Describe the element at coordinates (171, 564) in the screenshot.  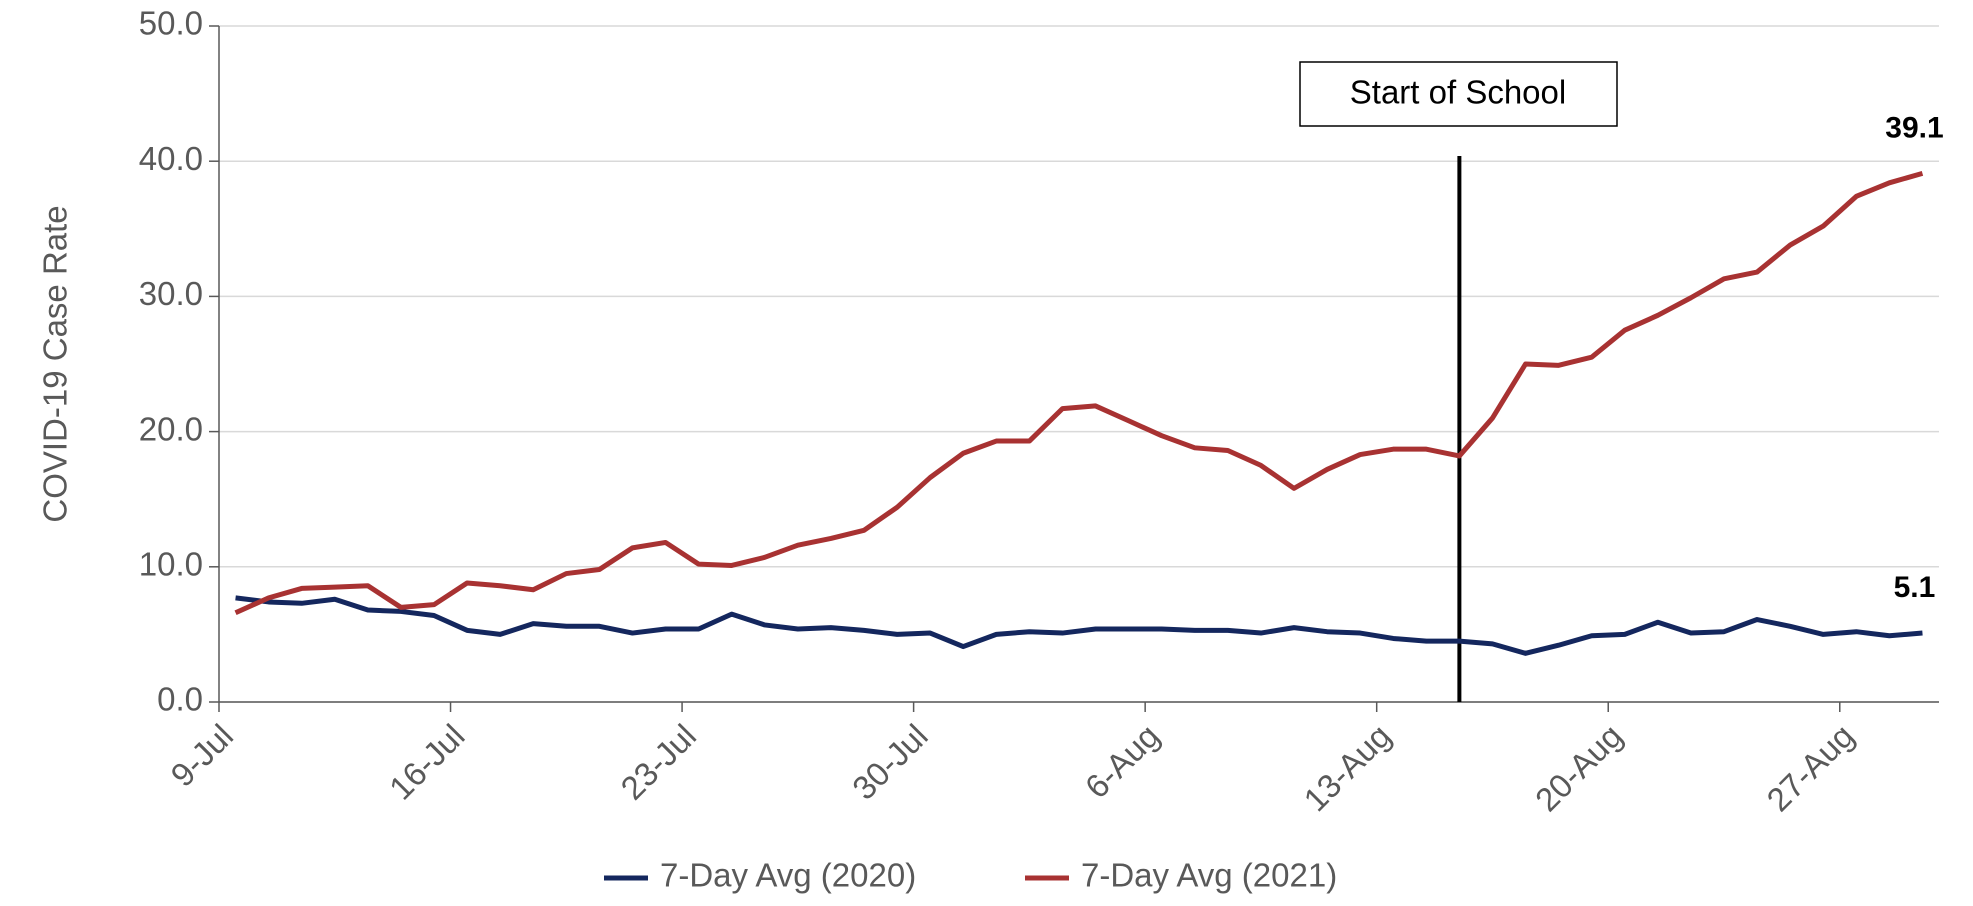
I see `y-tick-label: 10.0` at that location.